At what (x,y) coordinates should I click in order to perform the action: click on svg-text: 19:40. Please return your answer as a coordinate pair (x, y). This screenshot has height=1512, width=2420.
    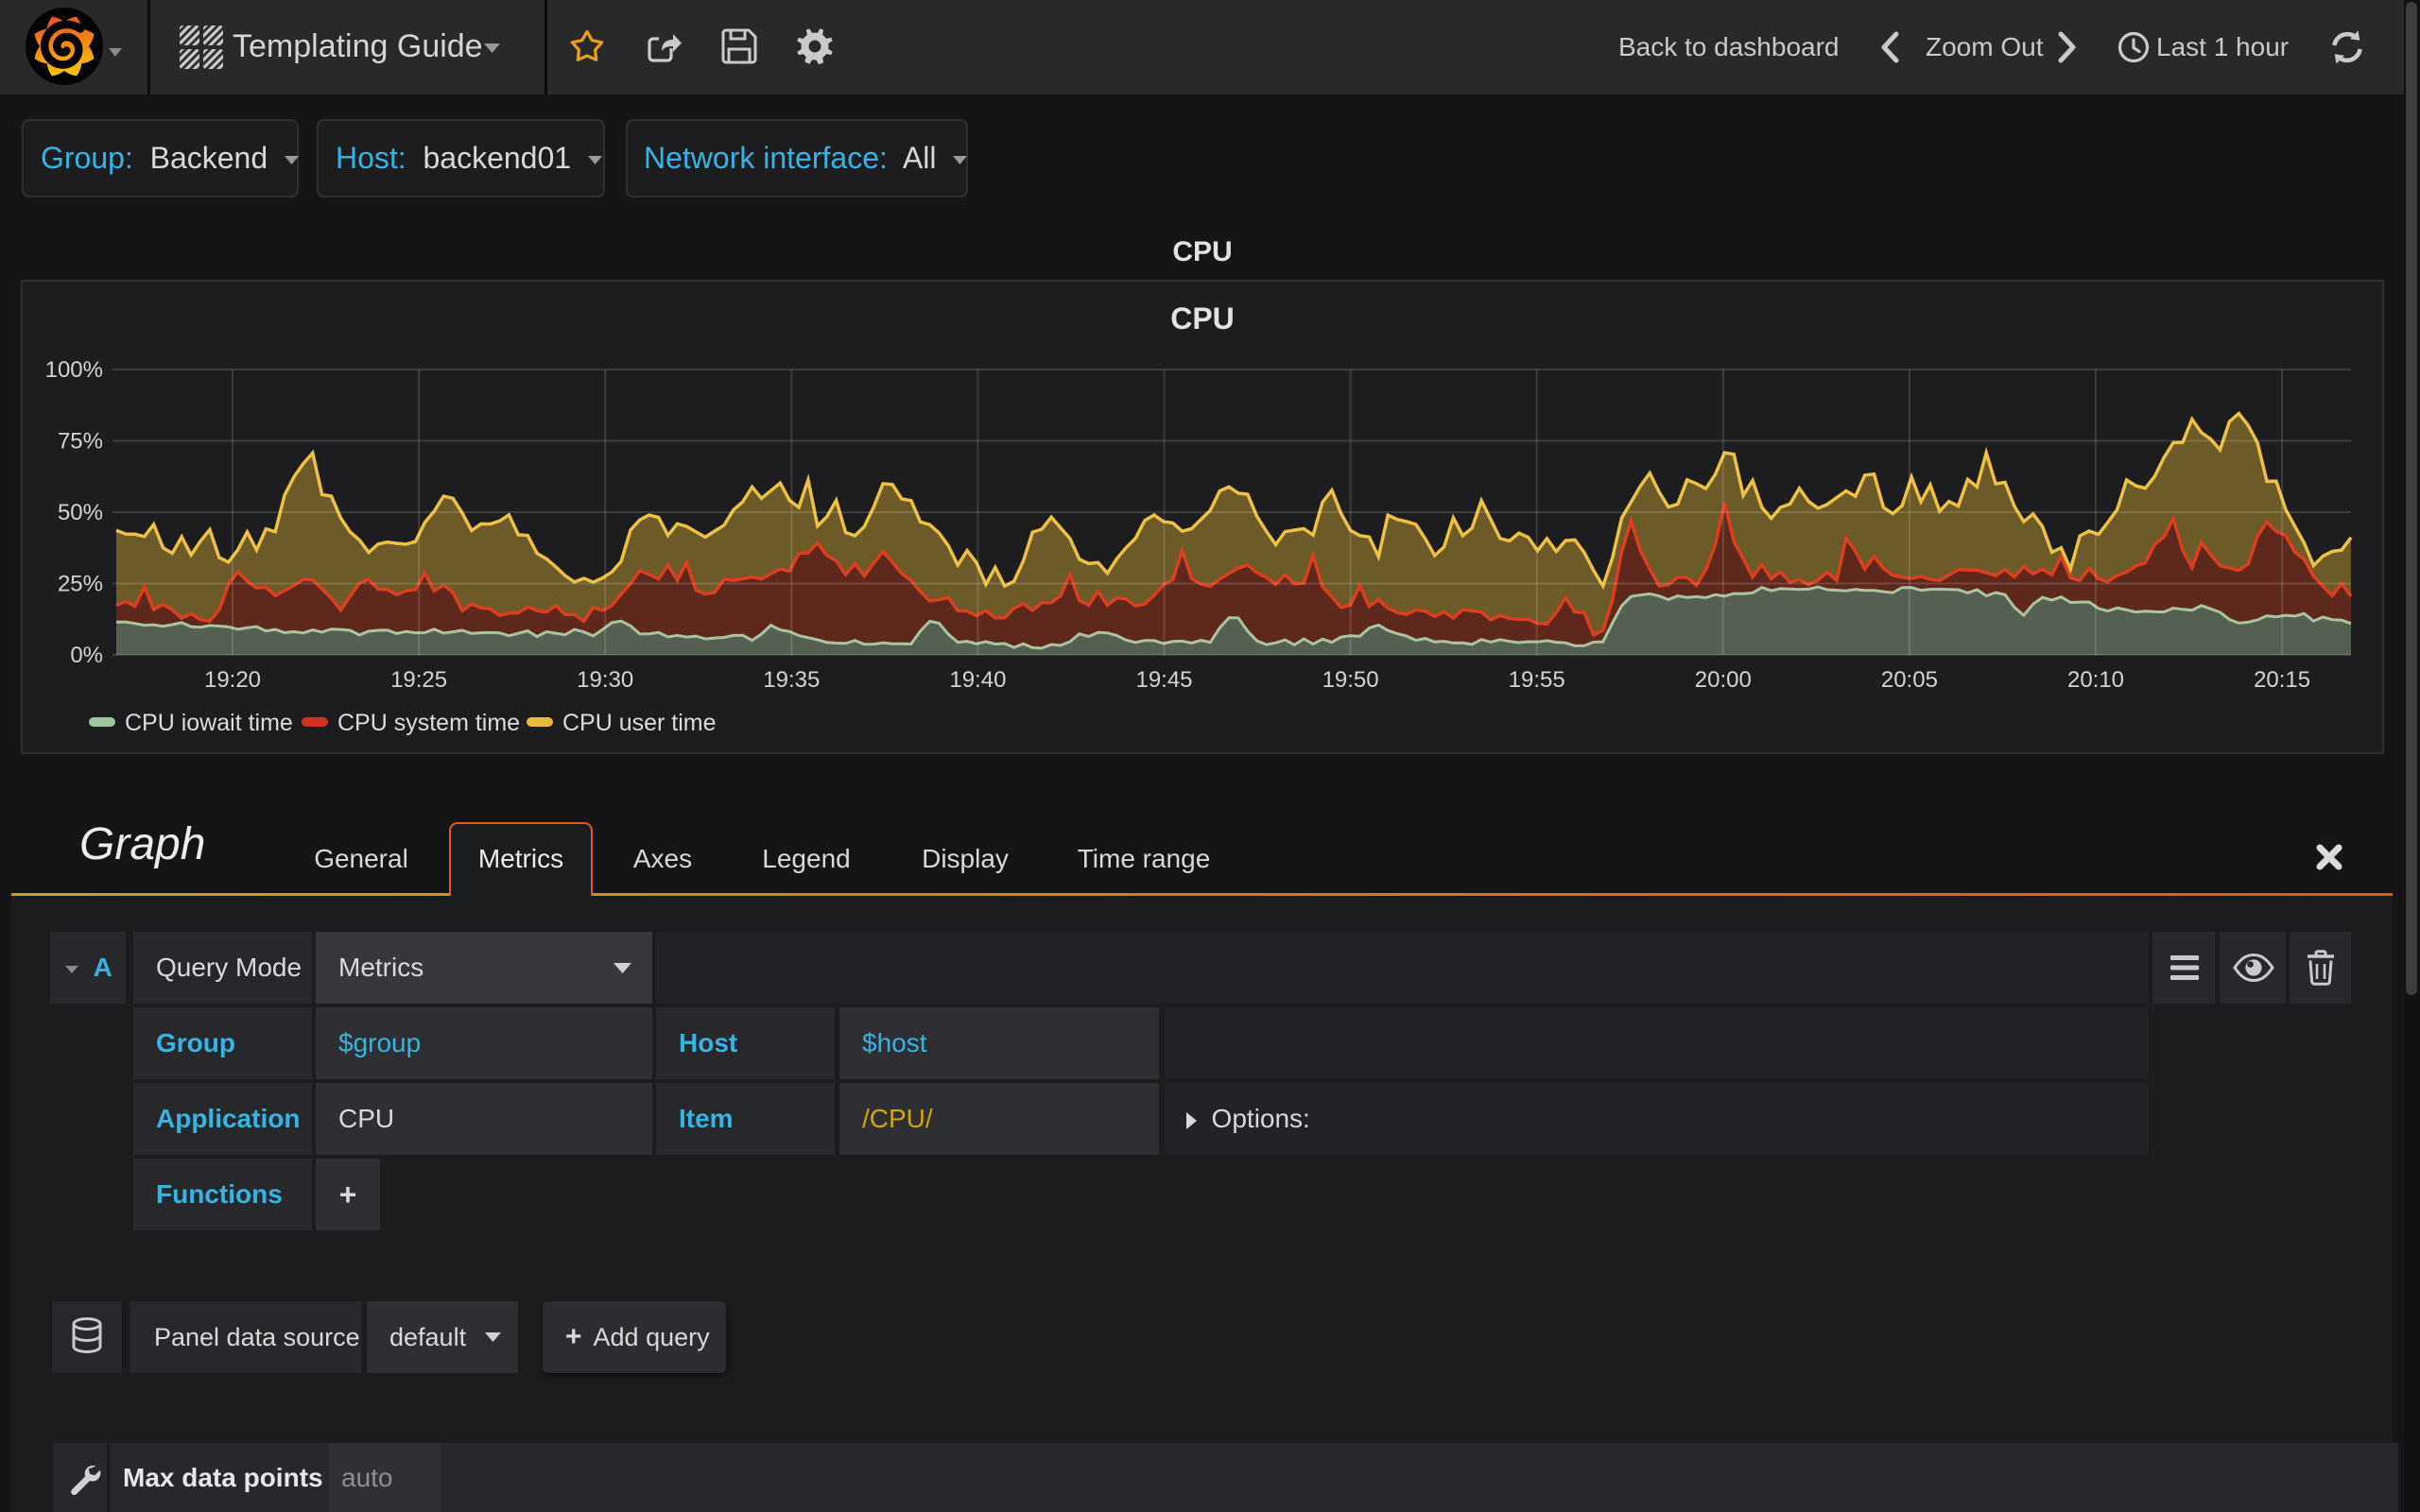
    Looking at the image, I should click on (977, 680).